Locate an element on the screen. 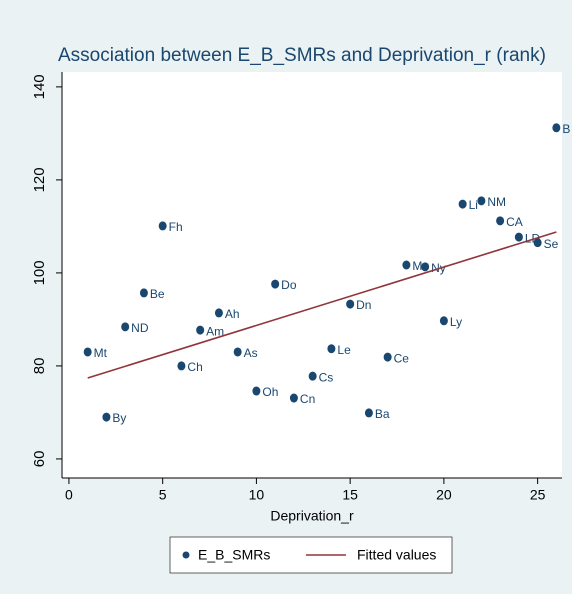  point-label: Cn is located at coordinates (307, 399).